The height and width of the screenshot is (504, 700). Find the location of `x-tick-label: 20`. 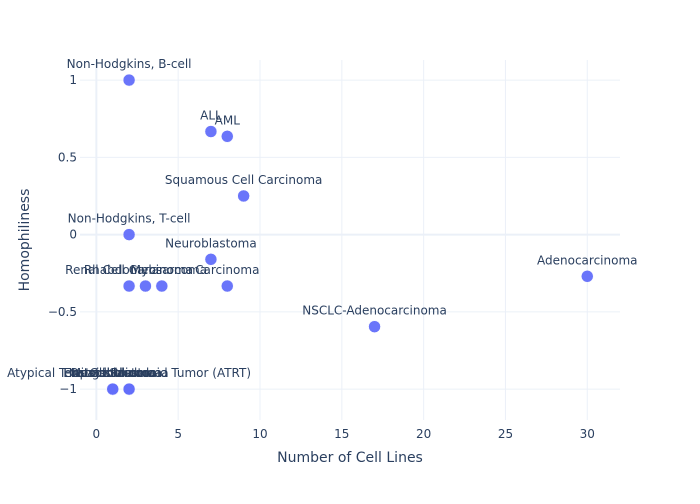

x-tick-label: 20 is located at coordinates (423, 434).